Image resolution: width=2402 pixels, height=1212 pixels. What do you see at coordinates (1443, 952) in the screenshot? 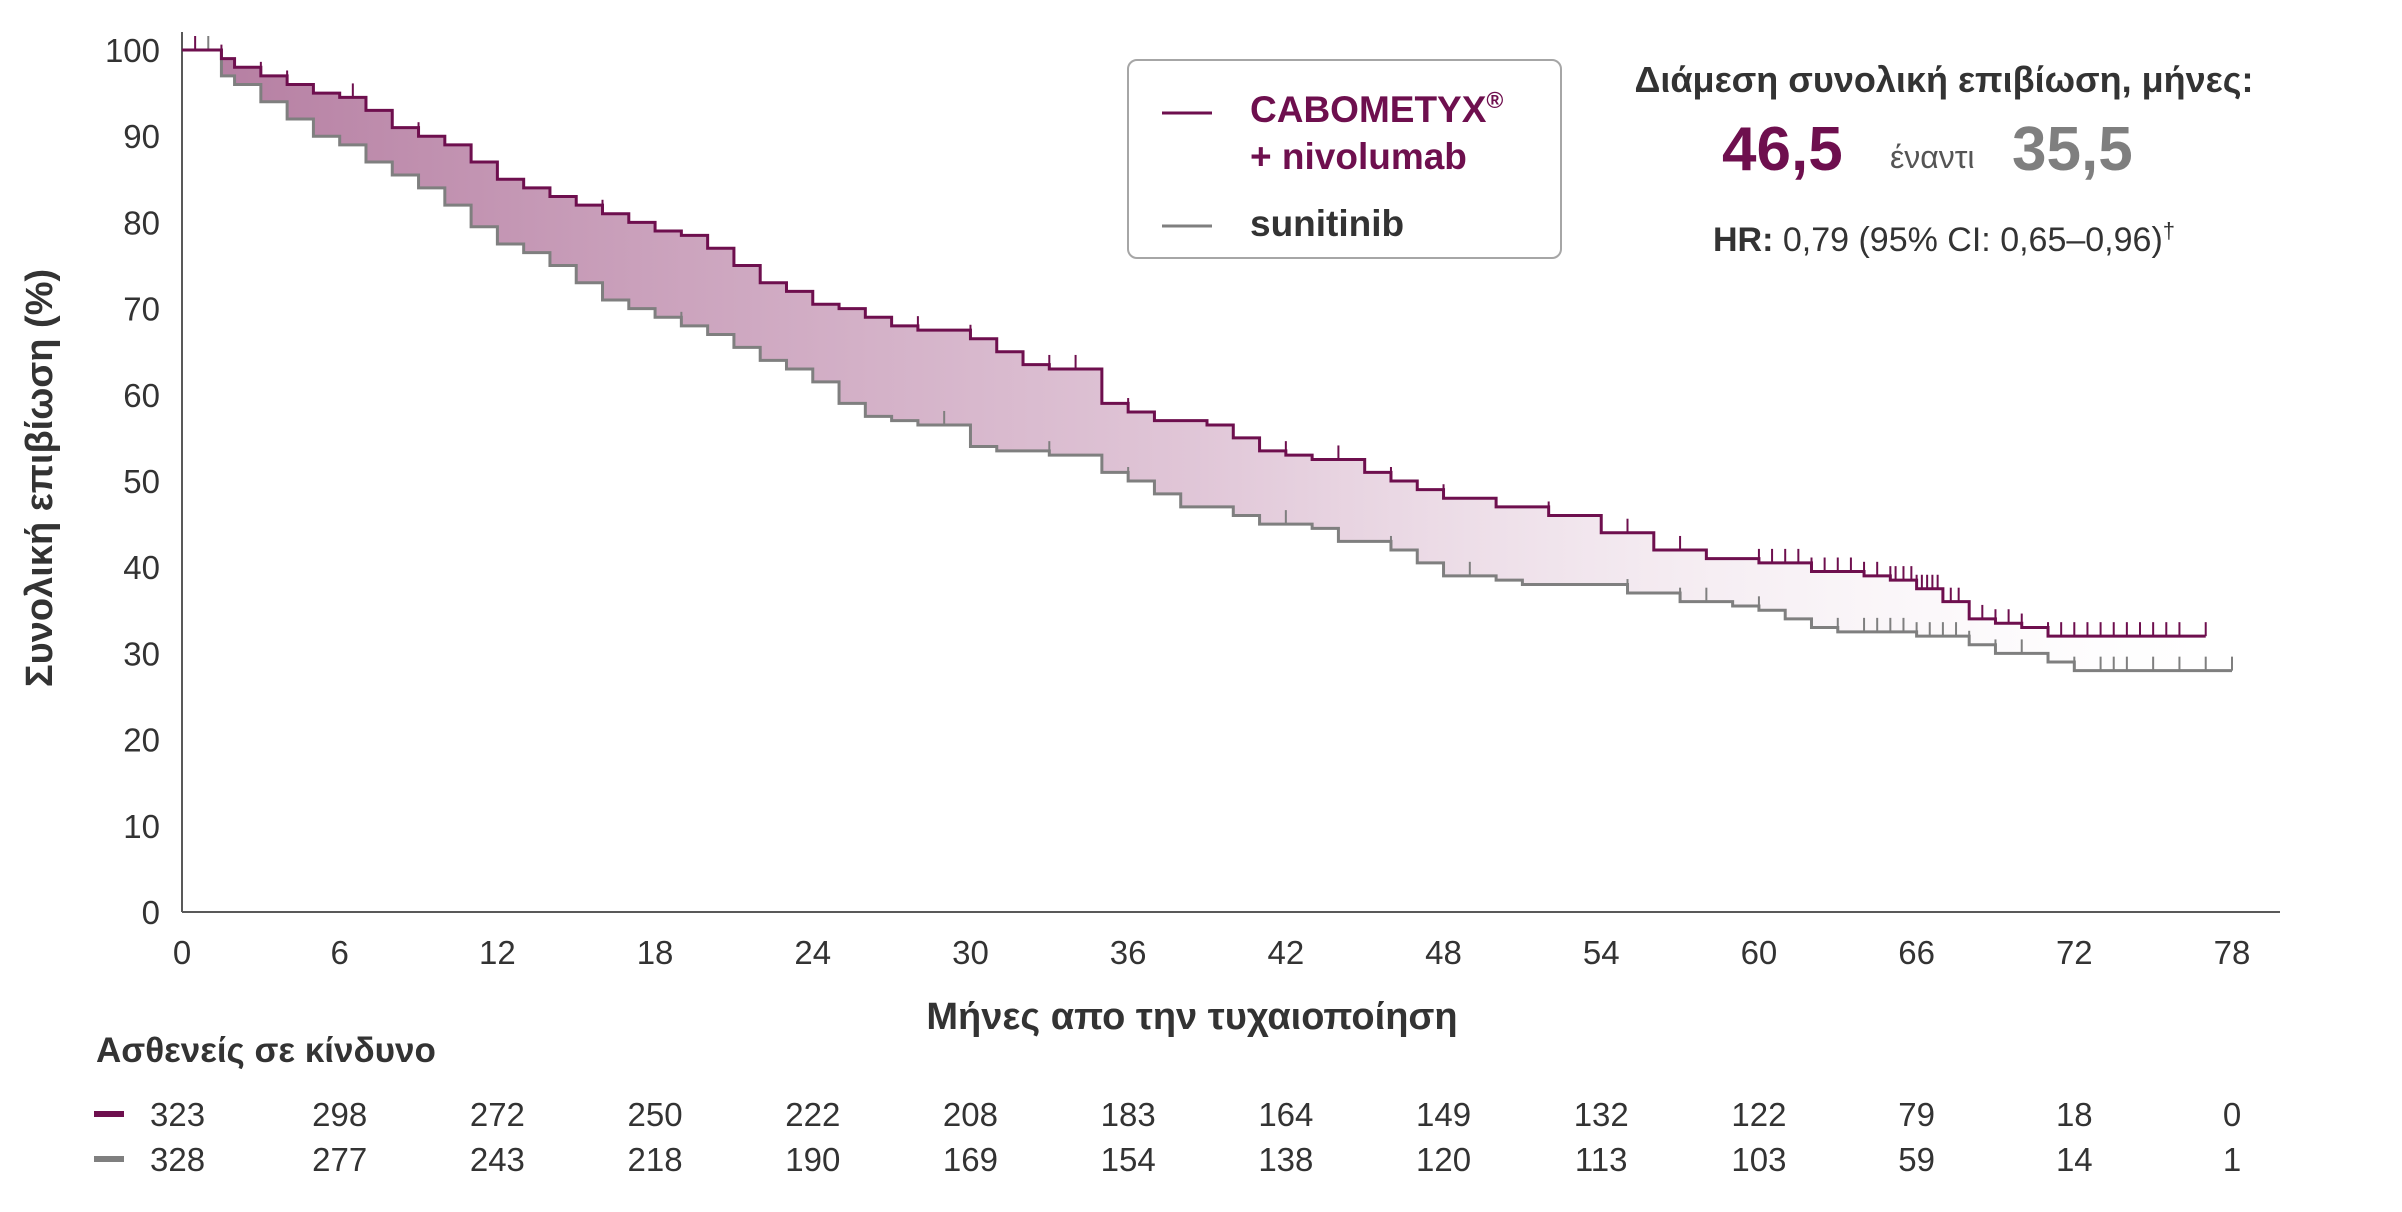
I see `x-tick-label: 48` at bounding box center [1443, 952].